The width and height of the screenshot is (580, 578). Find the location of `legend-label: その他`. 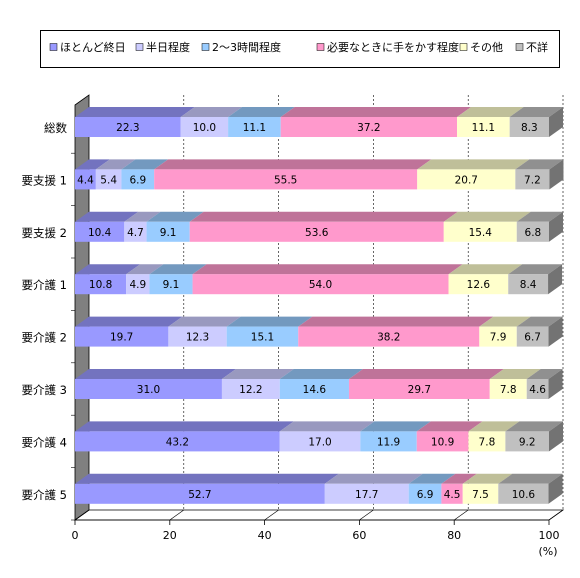

legend-label: その他 is located at coordinates (486, 47).